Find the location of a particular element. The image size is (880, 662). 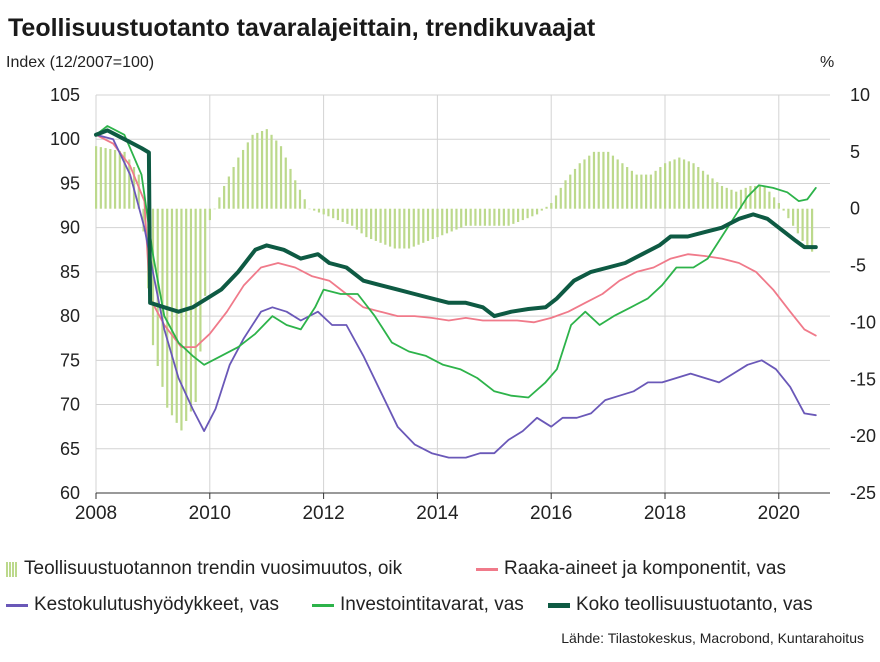

y-tick-label: 80 is located at coordinates (70, 316).